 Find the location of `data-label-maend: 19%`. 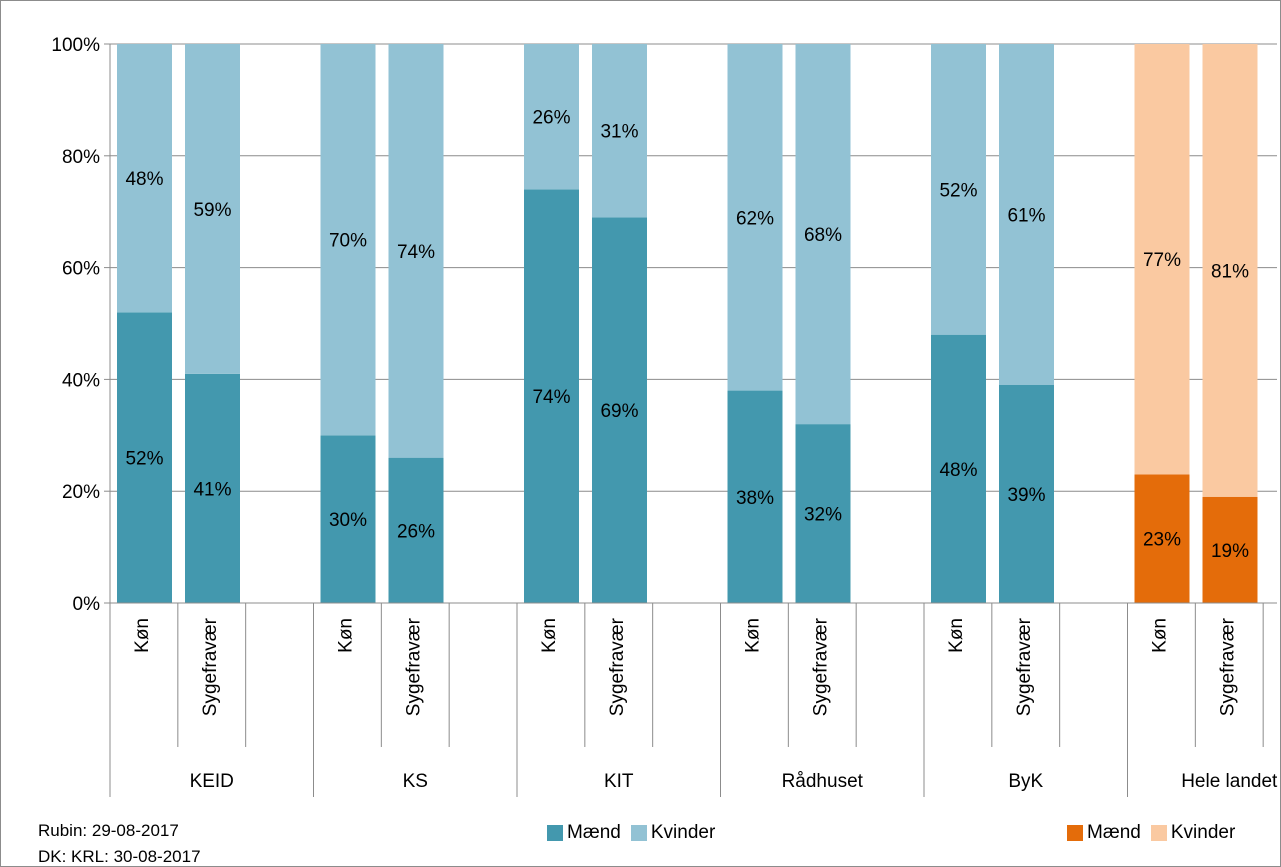

data-label-maend: 19% is located at coordinates (1230, 551).